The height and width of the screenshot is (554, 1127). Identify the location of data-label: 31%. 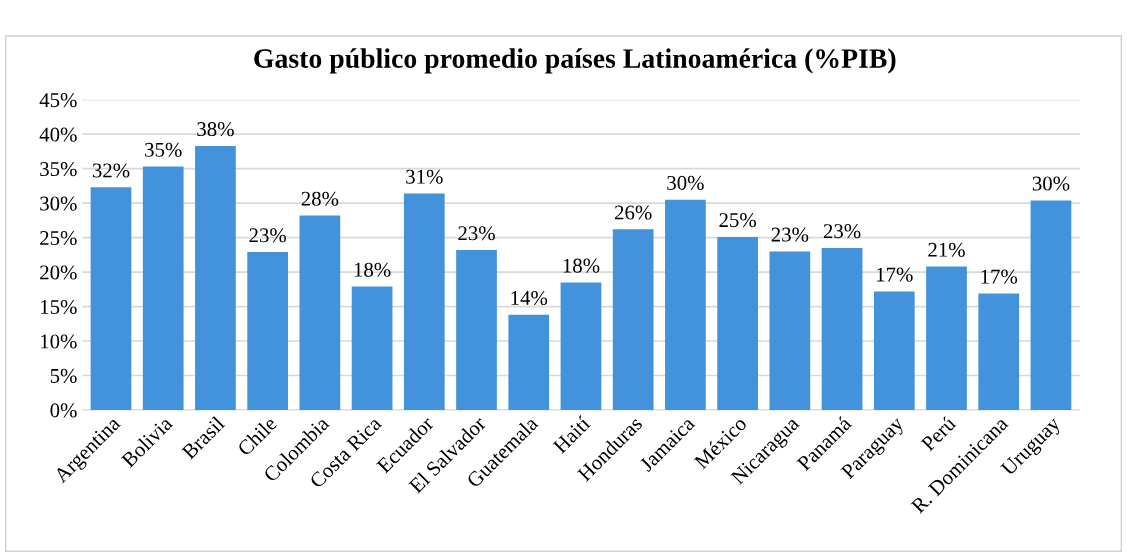
(424, 176).